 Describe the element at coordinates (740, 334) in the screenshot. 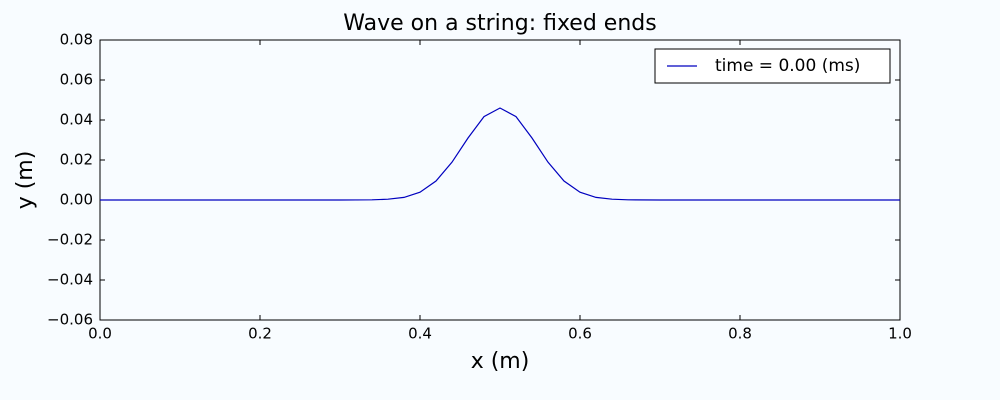

I see `x-tick-label: 0.8` at that location.